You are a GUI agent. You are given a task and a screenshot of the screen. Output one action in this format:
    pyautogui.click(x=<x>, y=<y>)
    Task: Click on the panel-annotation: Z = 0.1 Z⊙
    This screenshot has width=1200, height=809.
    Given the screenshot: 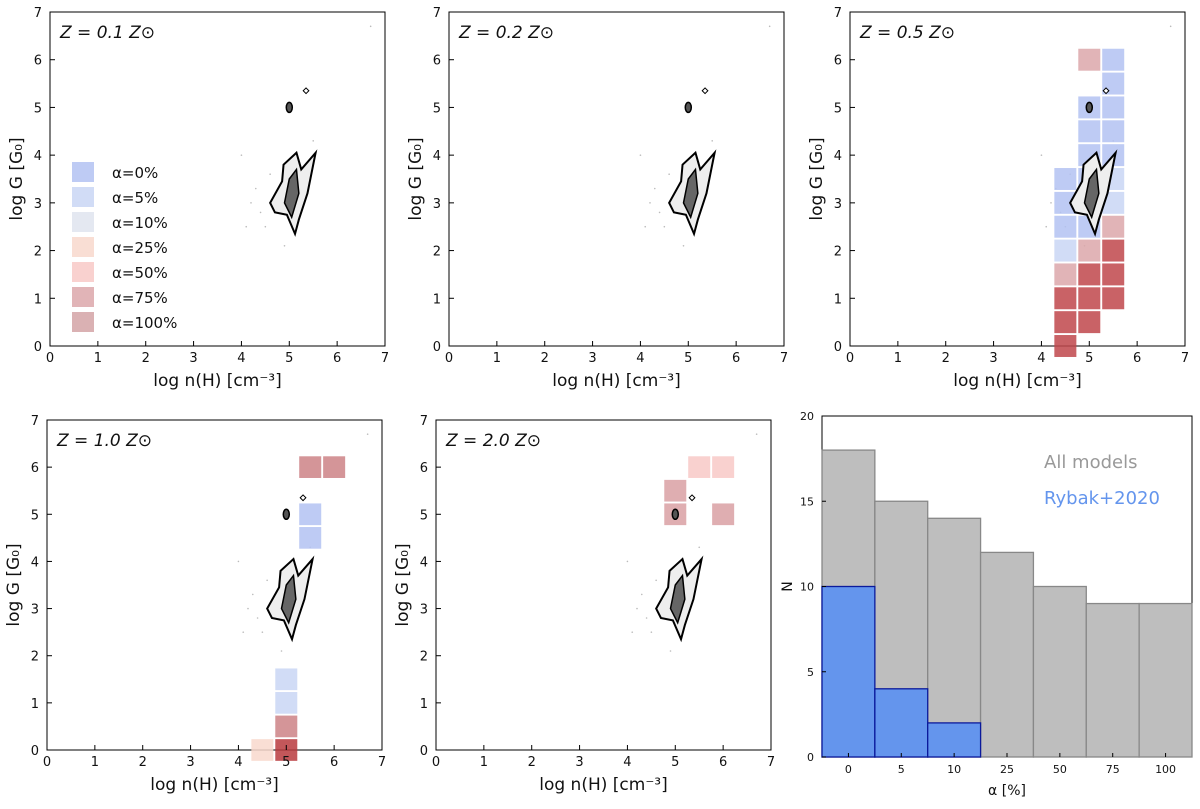 What is the action you would take?
    pyautogui.click(x=107, y=33)
    